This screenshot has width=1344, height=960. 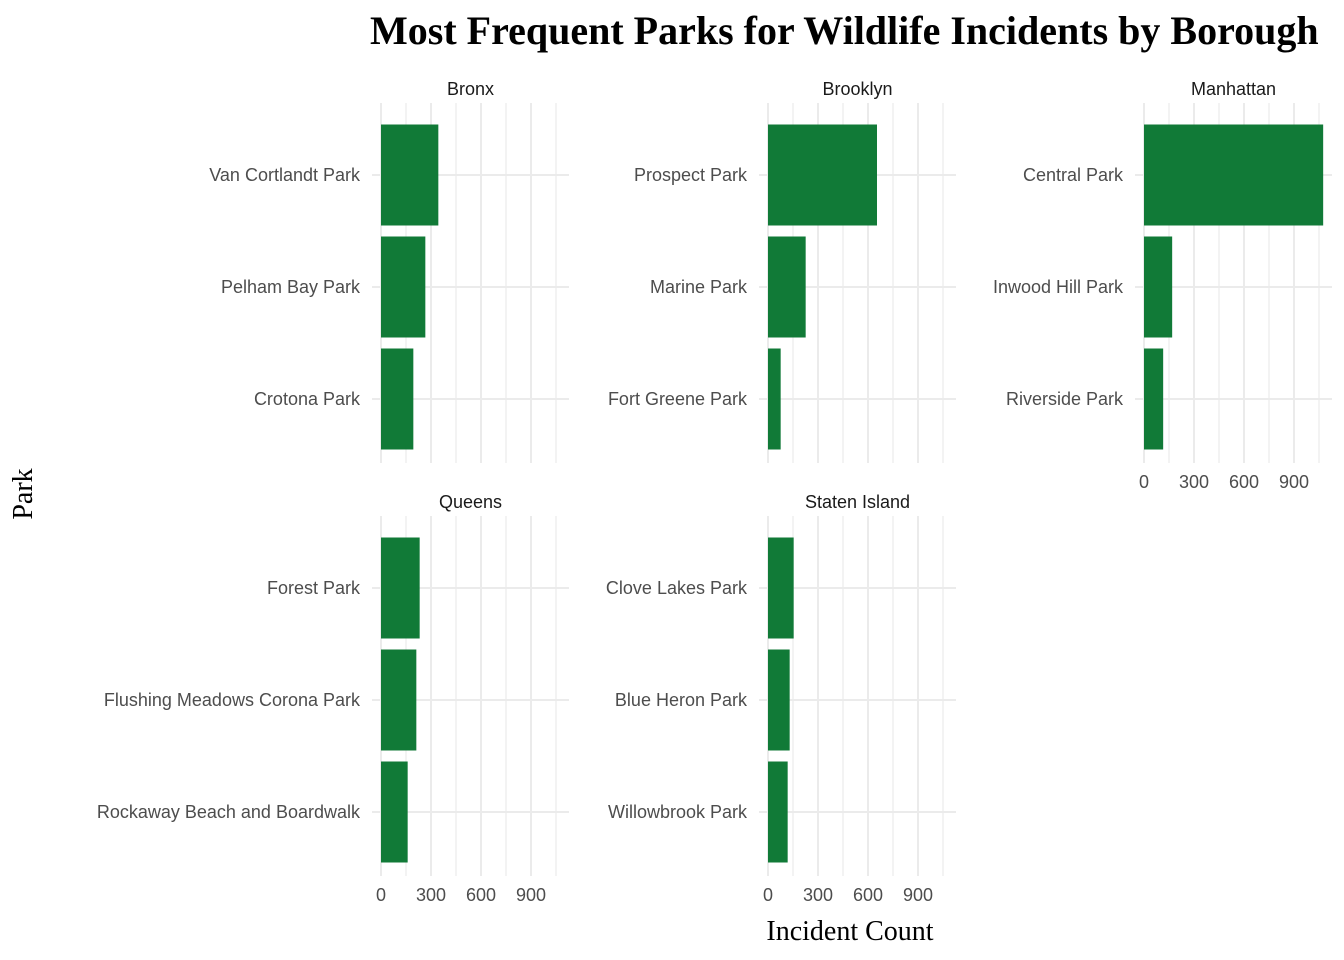 I want to click on y-tick-label: Riverside Park, so click(x=1065, y=399).